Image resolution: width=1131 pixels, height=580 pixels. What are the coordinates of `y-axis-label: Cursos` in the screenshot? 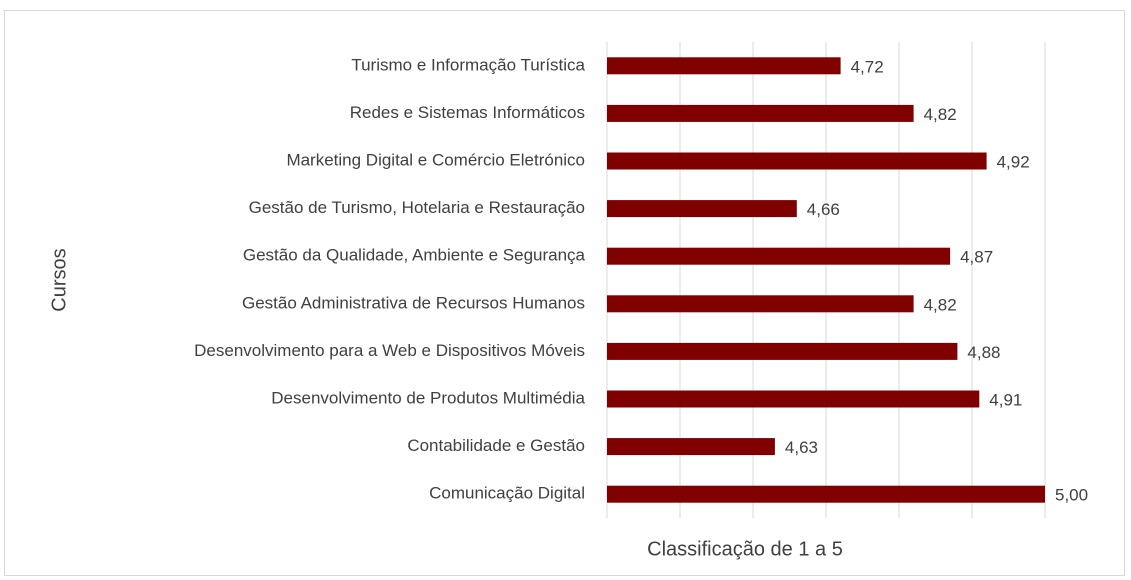 It's located at (59, 279).